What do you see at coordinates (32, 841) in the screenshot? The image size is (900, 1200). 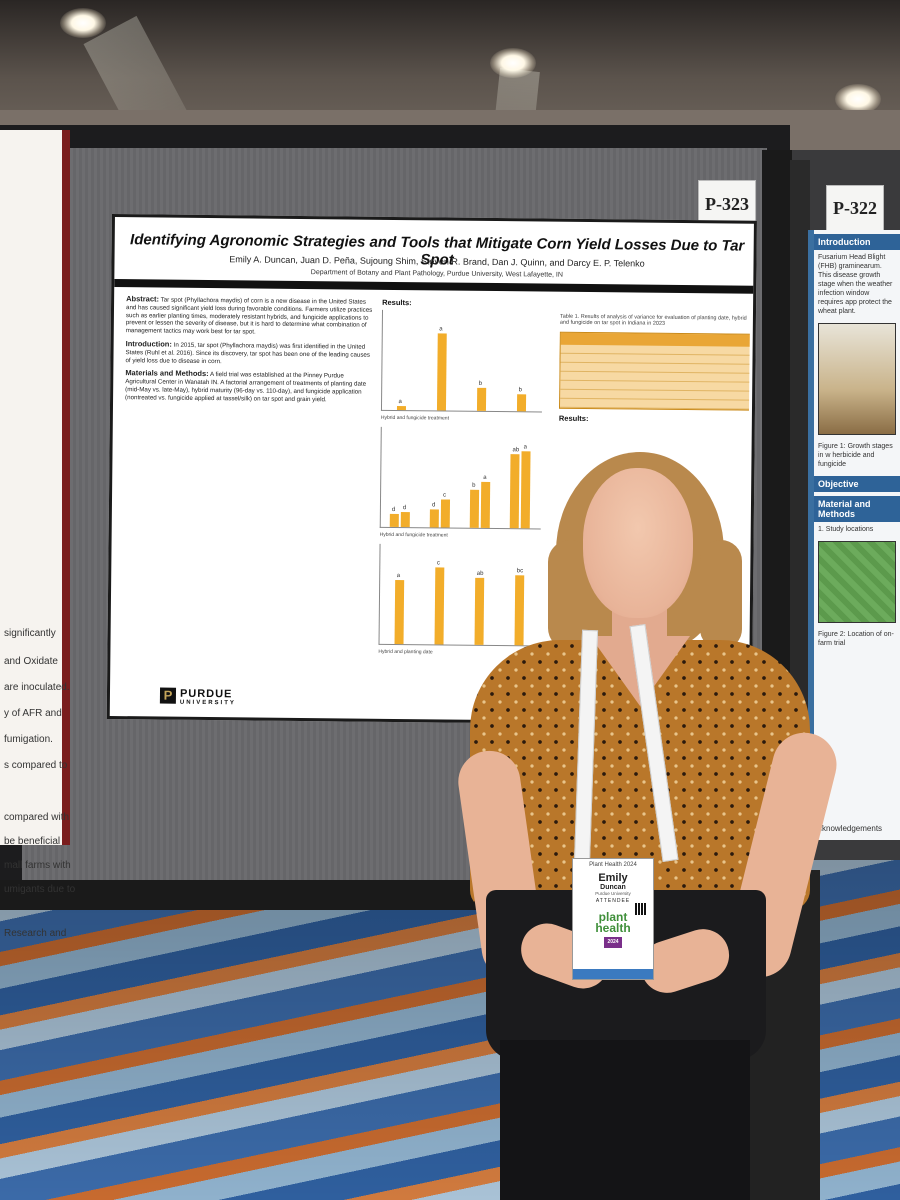 I see `left-poster-line: be beneficial` at bounding box center [32, 841].